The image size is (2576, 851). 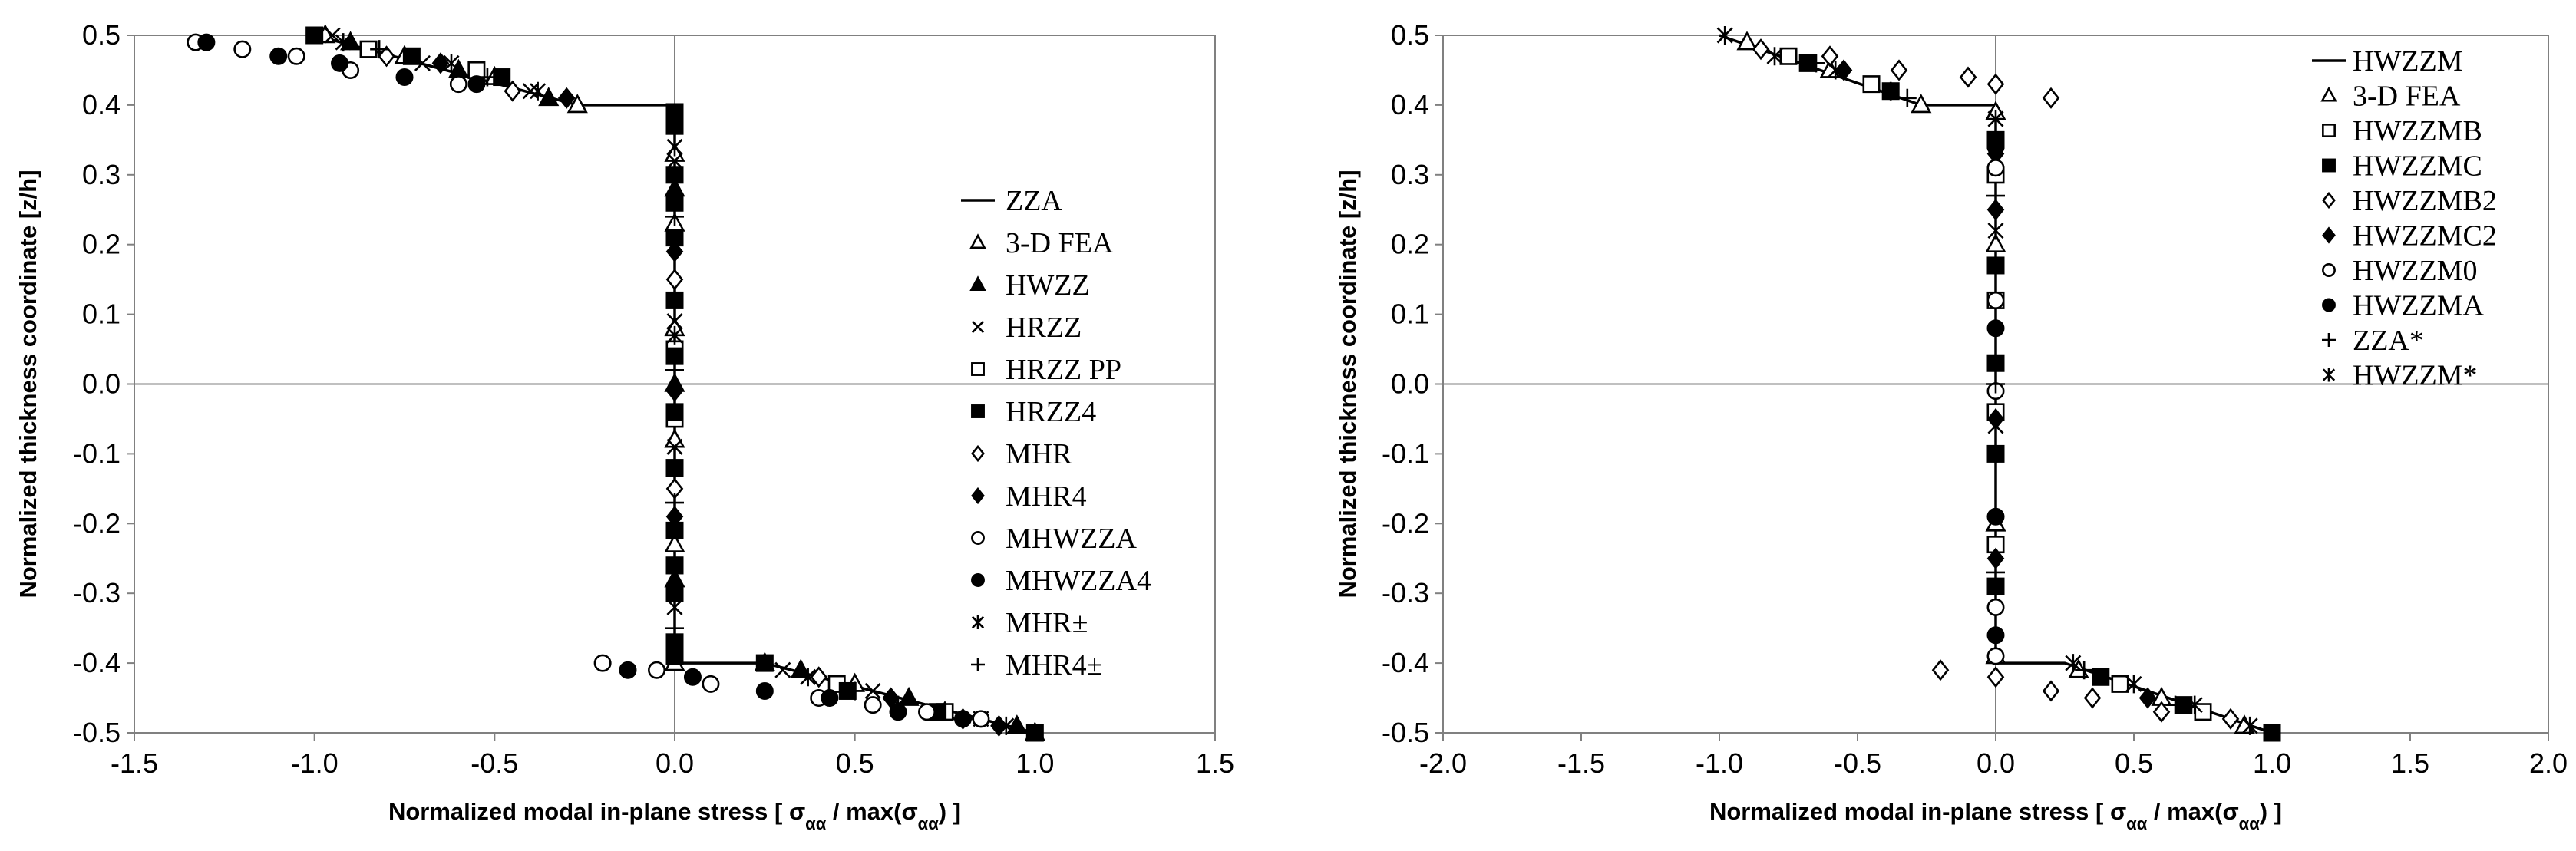 What do you see at coordinates (1046, 496) in the screenshot?
I see `legend-label: MHR4` at bounding box center [1046, 496].